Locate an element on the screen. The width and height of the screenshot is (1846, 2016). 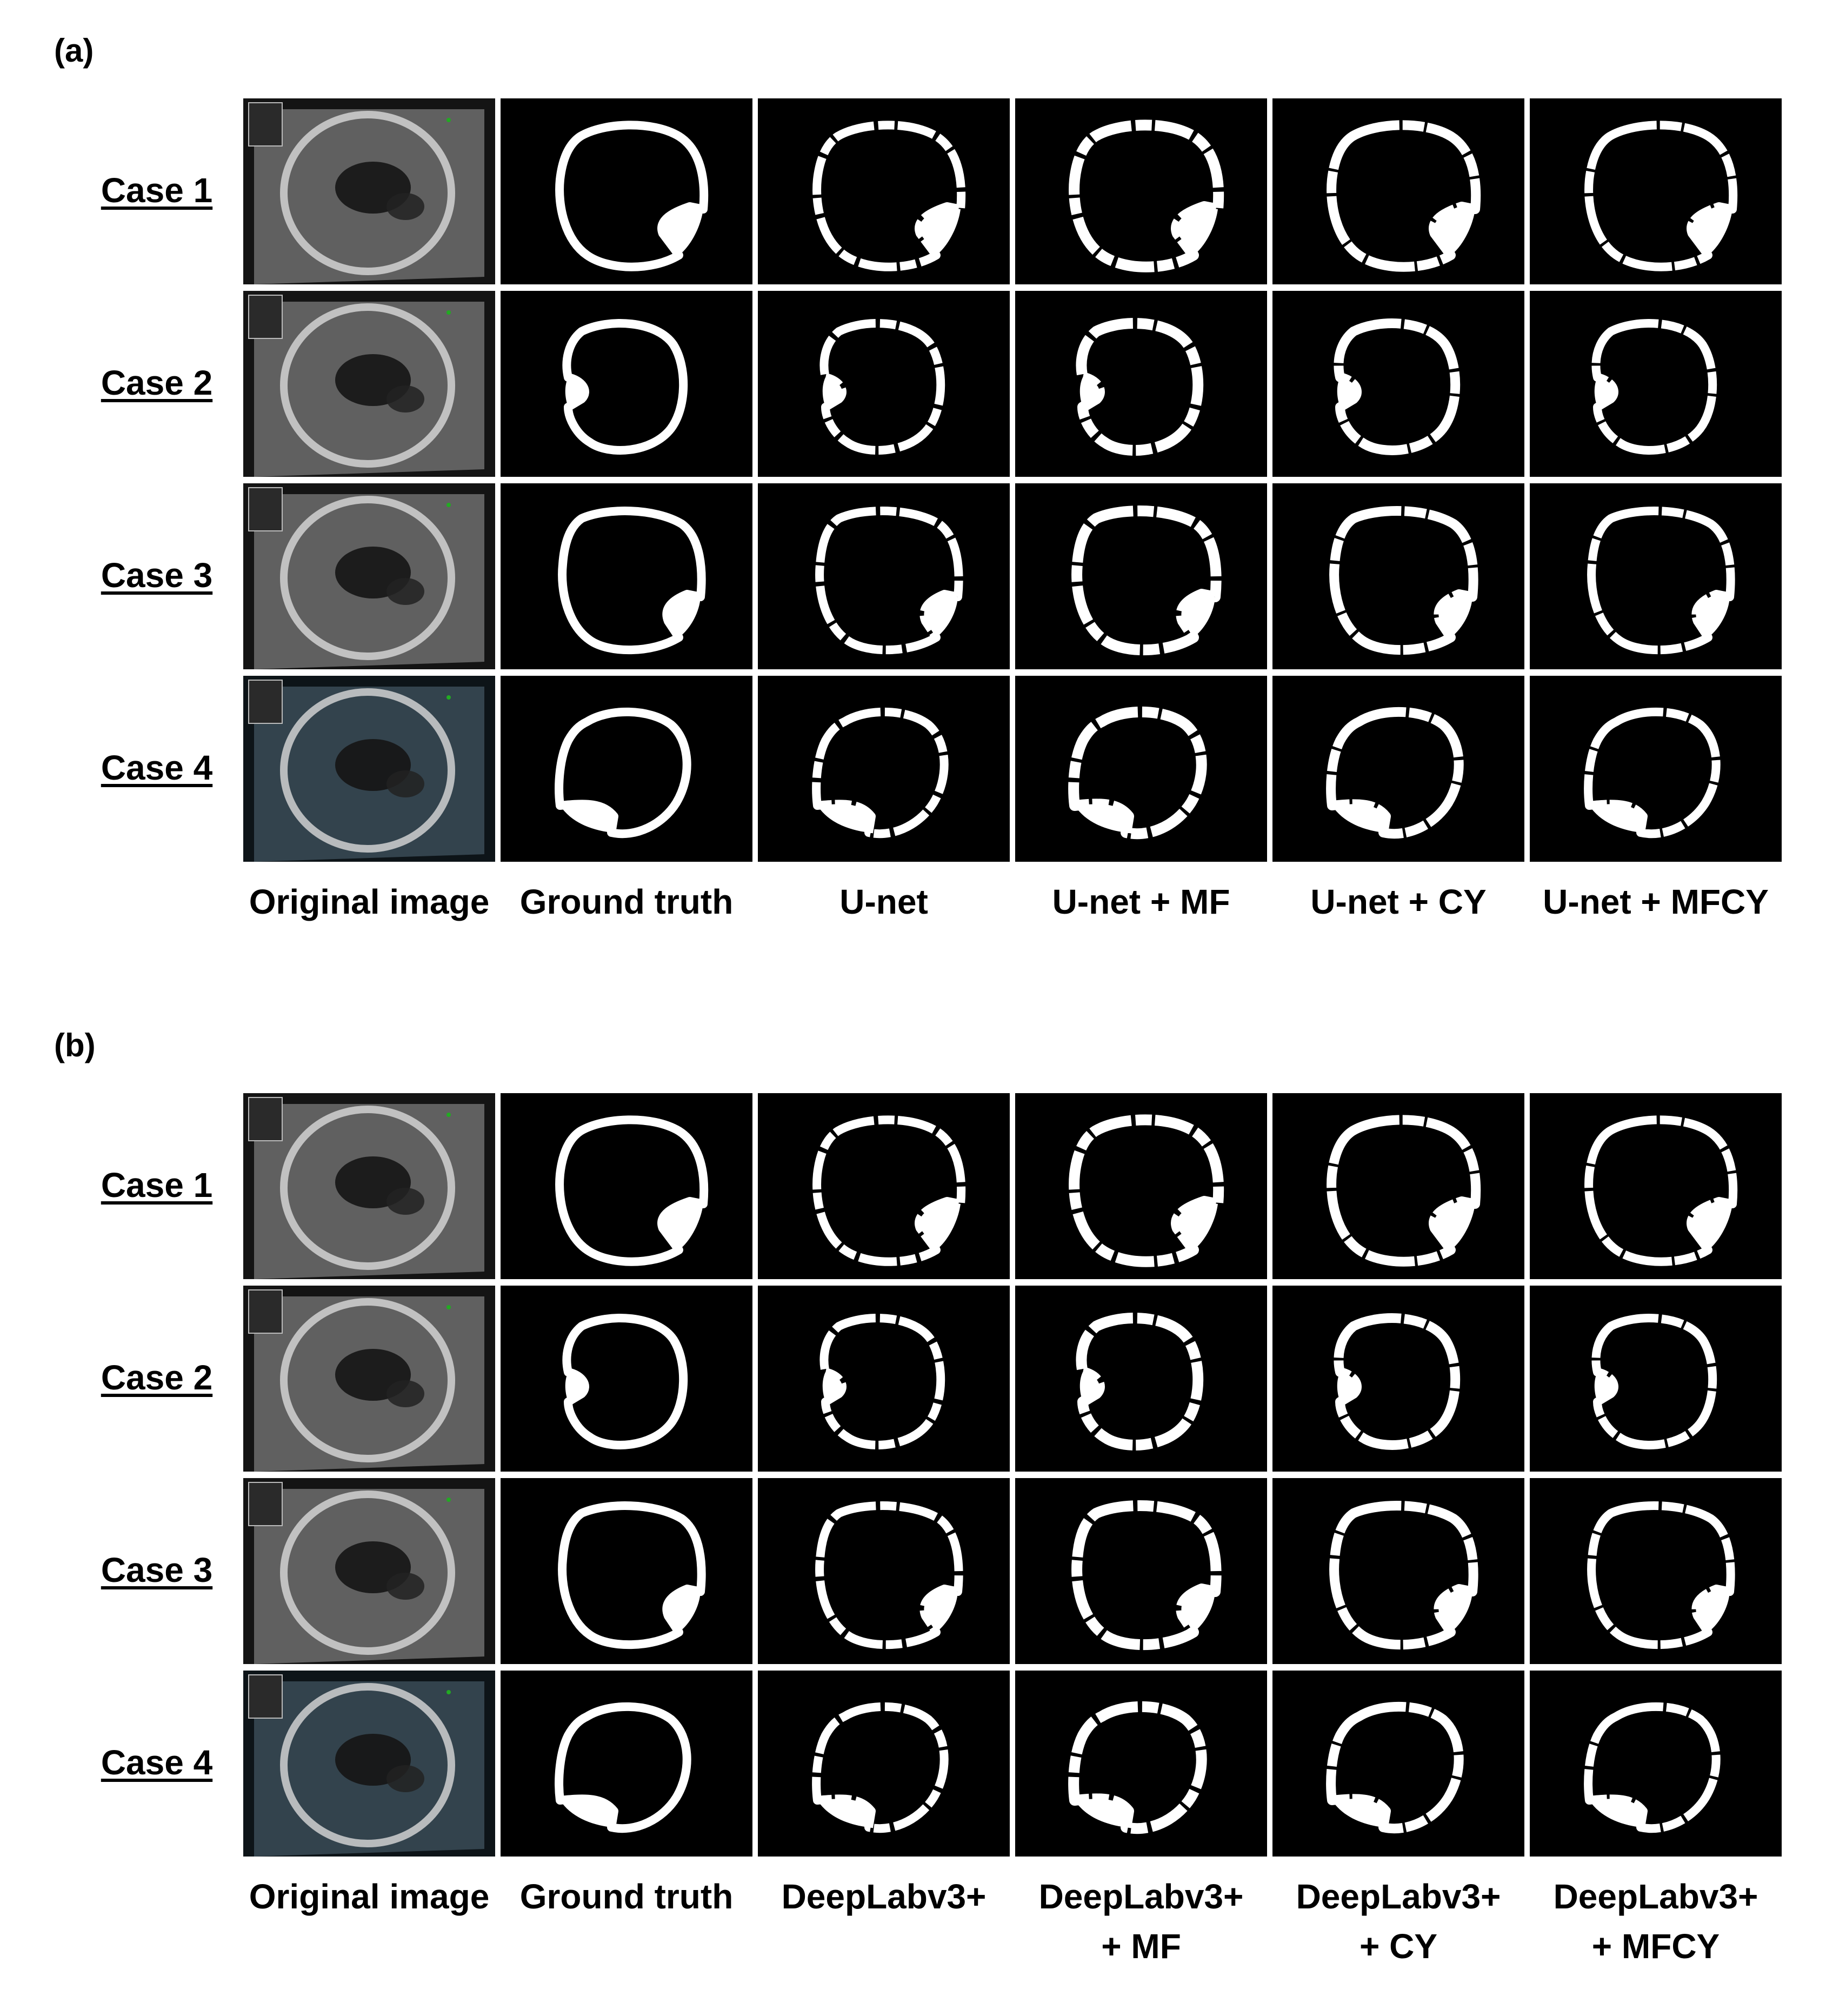
column-label-line2: + CY is located at coordinates (1399, 1946).